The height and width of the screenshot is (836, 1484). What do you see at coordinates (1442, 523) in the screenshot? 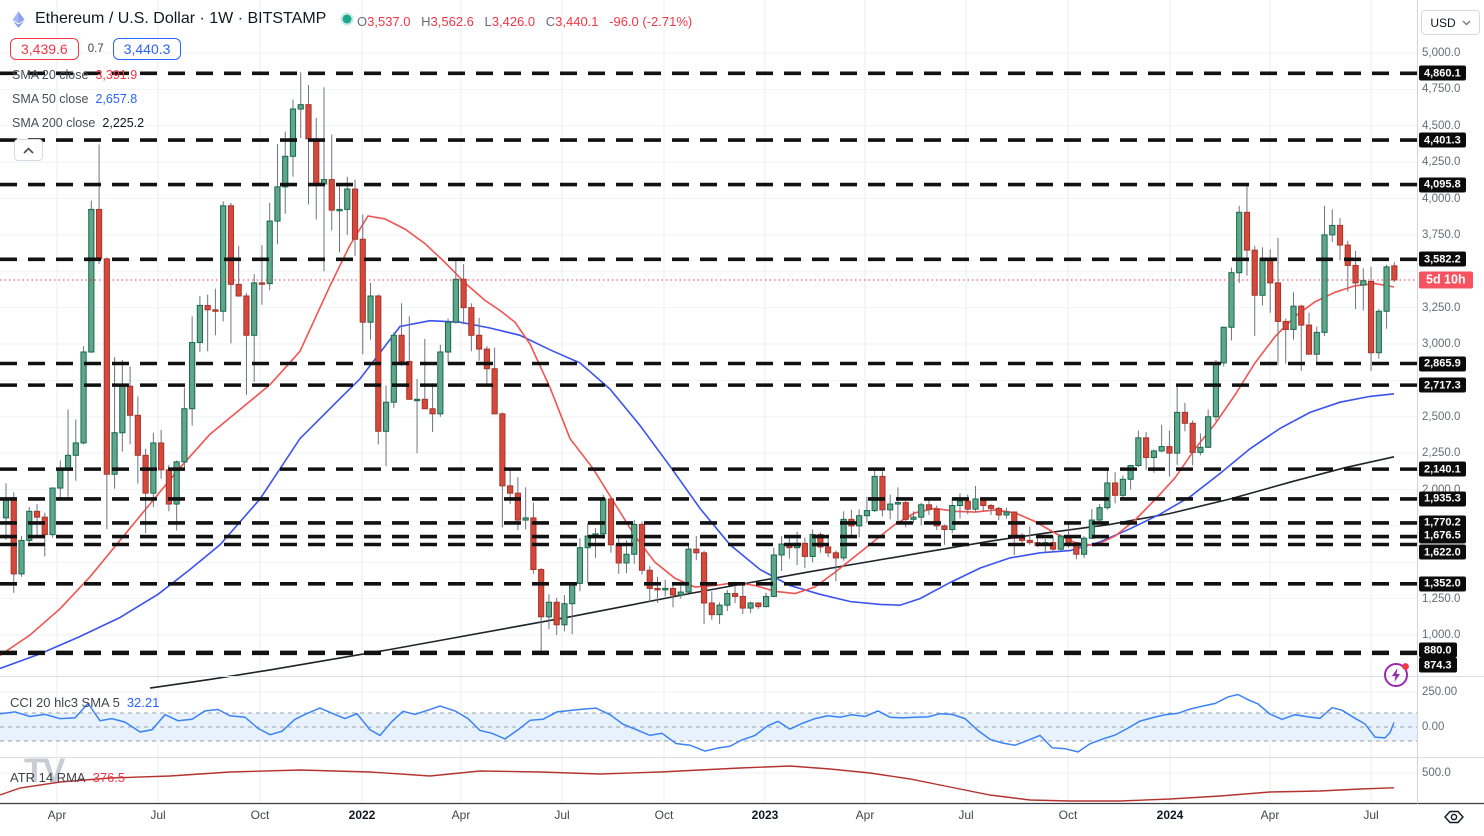
I see `price-level-label: 1,770.2` at bounding box center [1442, 523].